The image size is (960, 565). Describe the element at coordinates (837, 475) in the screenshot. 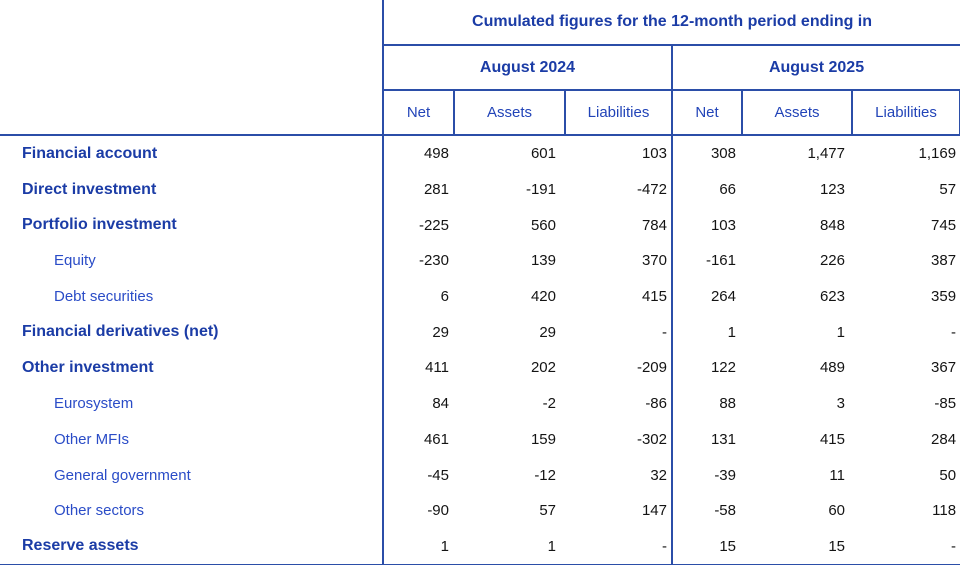

I see `value-cell: 11` at that location.